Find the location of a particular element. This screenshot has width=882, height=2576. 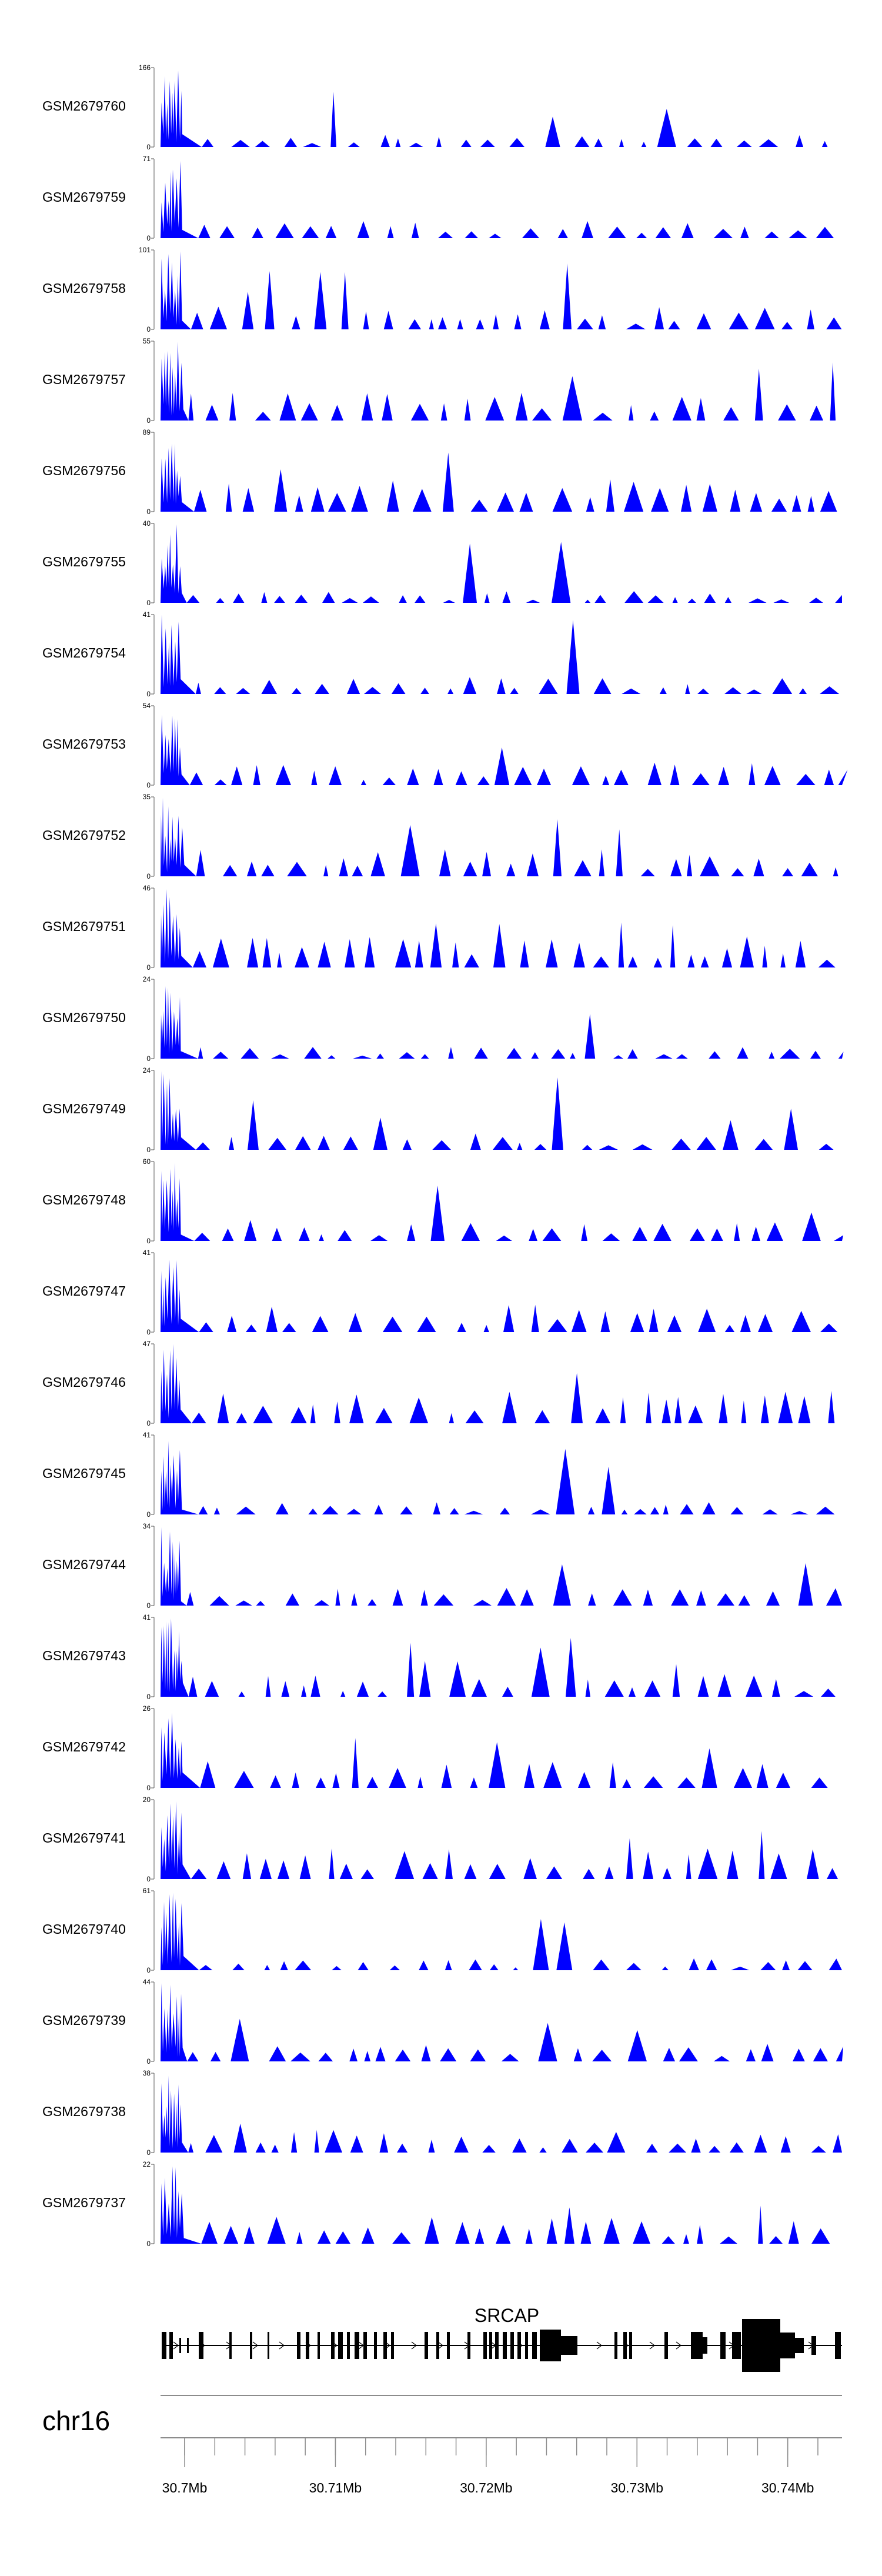

track-GSM2679754: GSM2679754 41 0 is located at coordinates (442, 654).